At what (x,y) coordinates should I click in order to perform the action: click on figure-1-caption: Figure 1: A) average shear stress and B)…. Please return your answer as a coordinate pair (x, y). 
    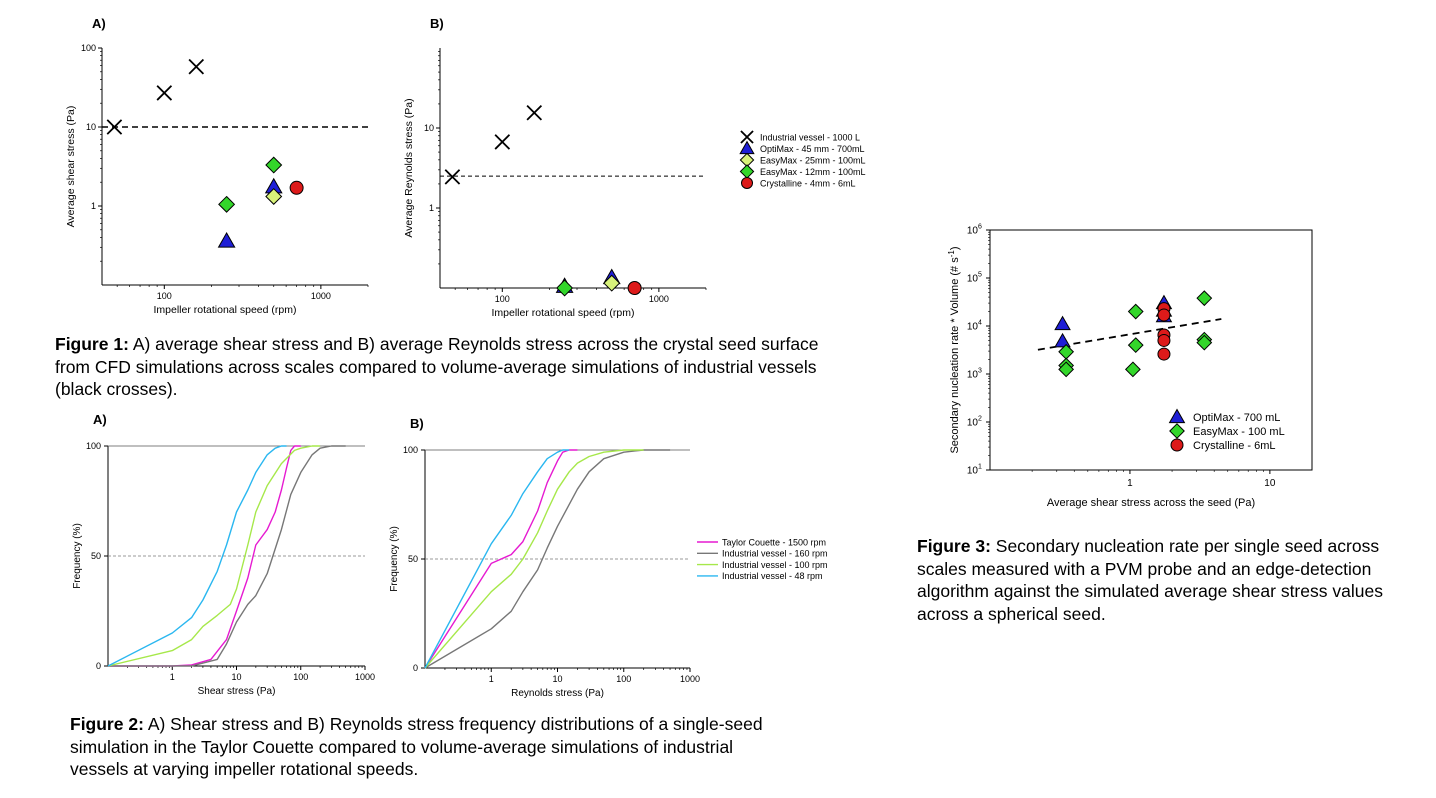
    Looking at the image, I should click on (440, 367).